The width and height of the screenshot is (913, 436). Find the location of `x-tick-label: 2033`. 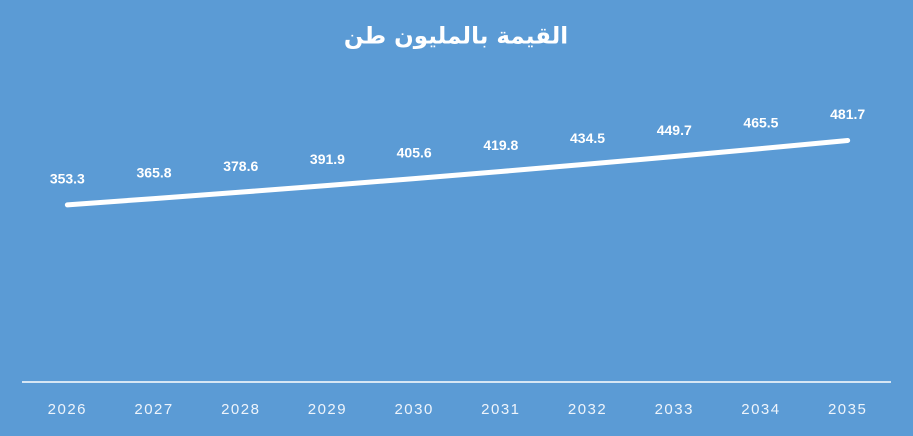

x-tick-label: 2033 is located at coordinates (674, 409).